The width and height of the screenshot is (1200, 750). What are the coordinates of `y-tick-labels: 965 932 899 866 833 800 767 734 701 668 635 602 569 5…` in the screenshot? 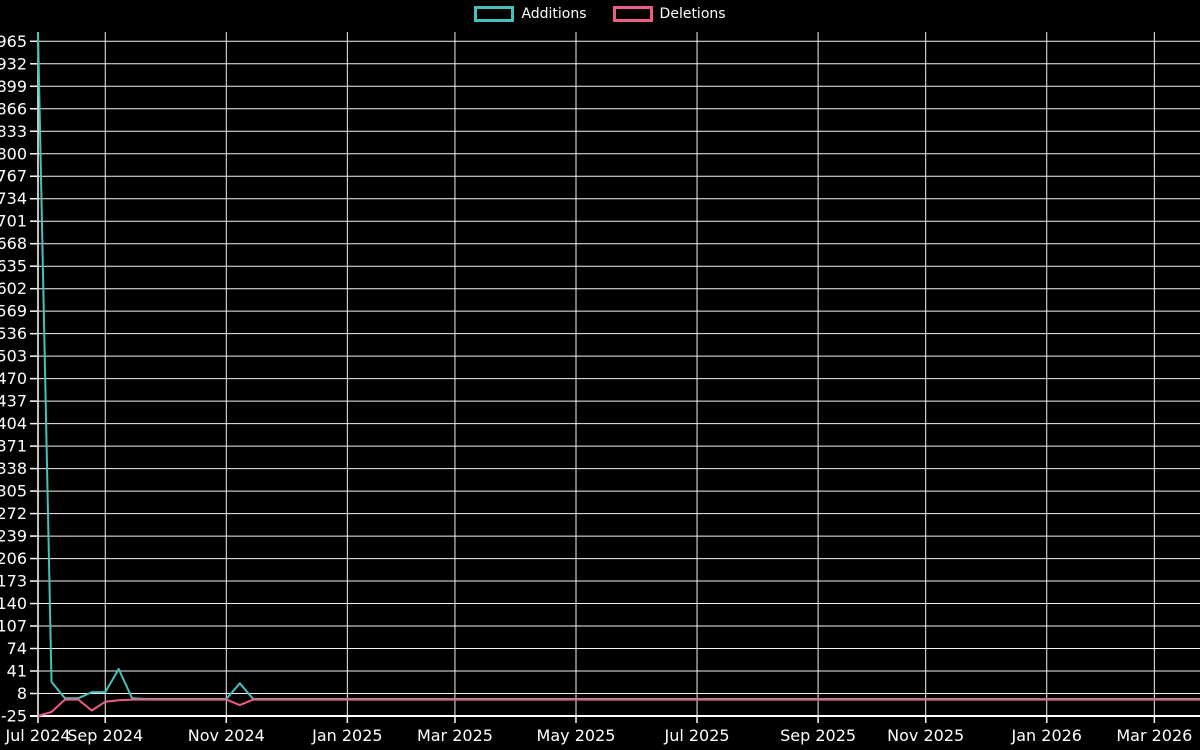 It's located at (13, 379).